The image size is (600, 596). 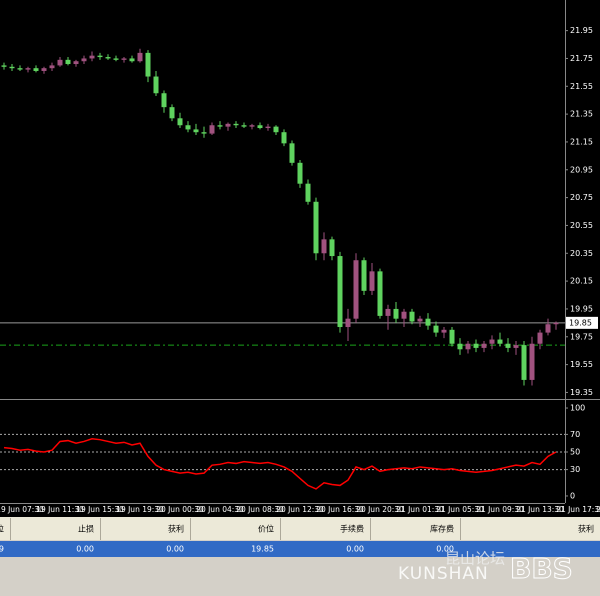 I want to click on x-tick-label: 20 Jun 12:30, so click(x=300, y=509).